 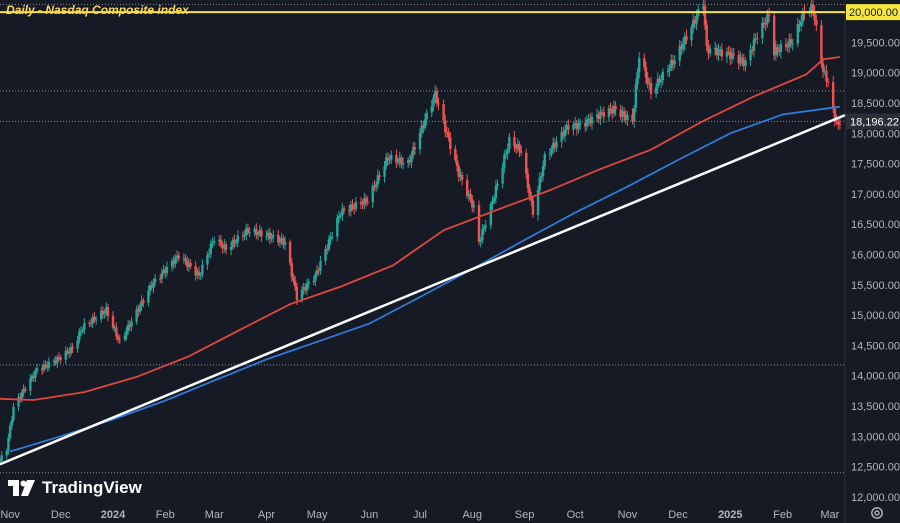 I want to click on gear-icon, so click(x=877, y=513).